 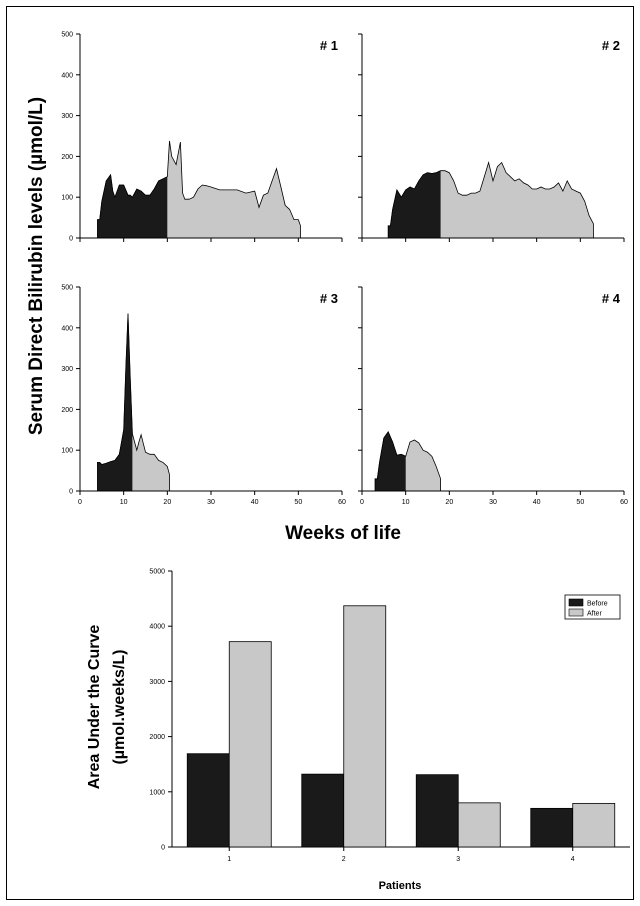 What do you see at coordinates (594, 614) in the screenshot?
I see `legend-label-after: After` at bounding box center [594, 614].